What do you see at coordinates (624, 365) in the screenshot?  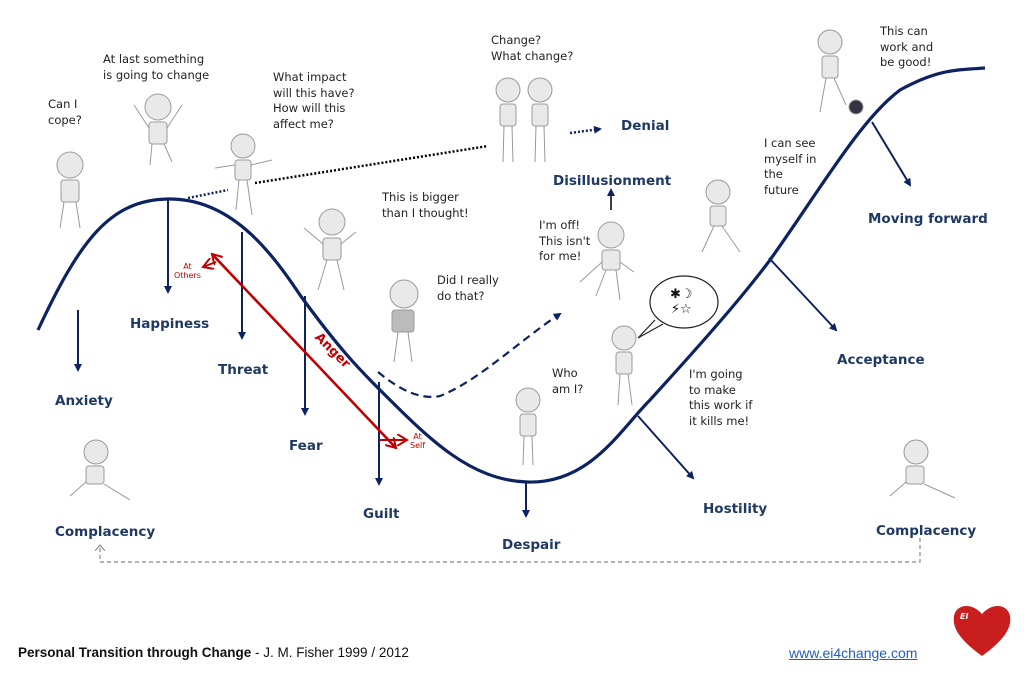 I see `bulb-figure-angry` at bounding box center [624, 365].